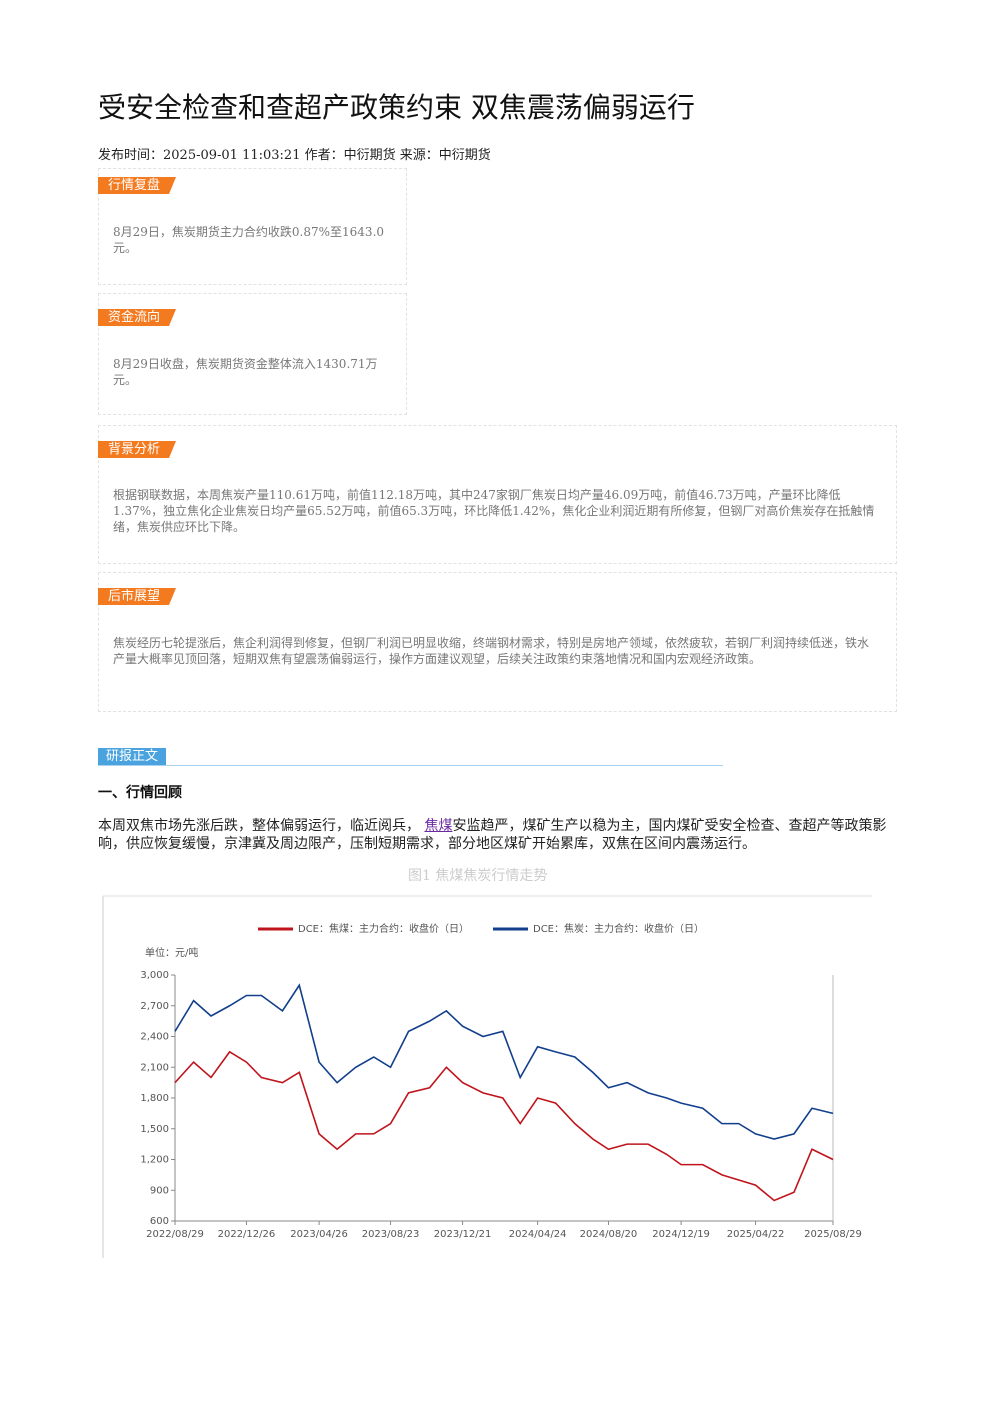 Image resolution: width=992 pixels, height=1403 pixels. I want to click on link: 焦煤, so click(438, 826).